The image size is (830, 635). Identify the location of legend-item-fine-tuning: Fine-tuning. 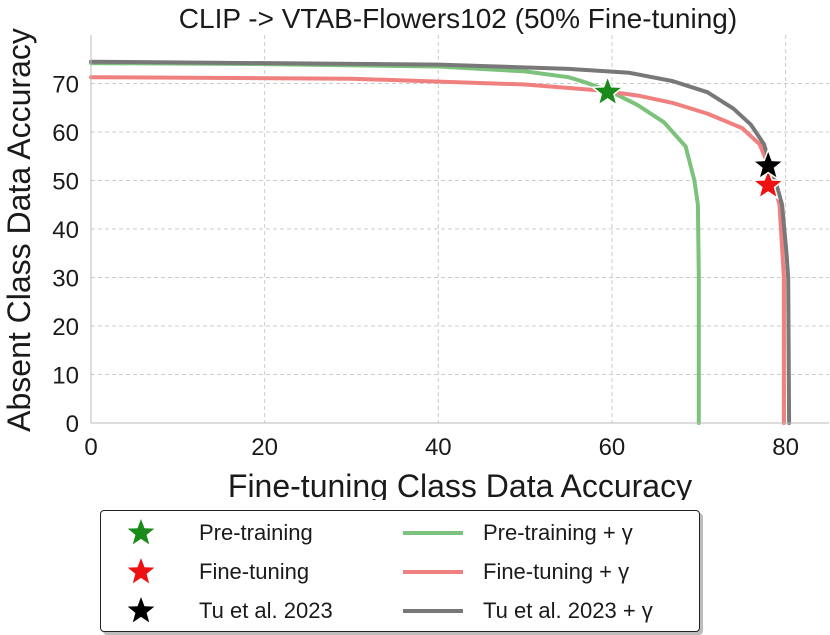
(210, 572).